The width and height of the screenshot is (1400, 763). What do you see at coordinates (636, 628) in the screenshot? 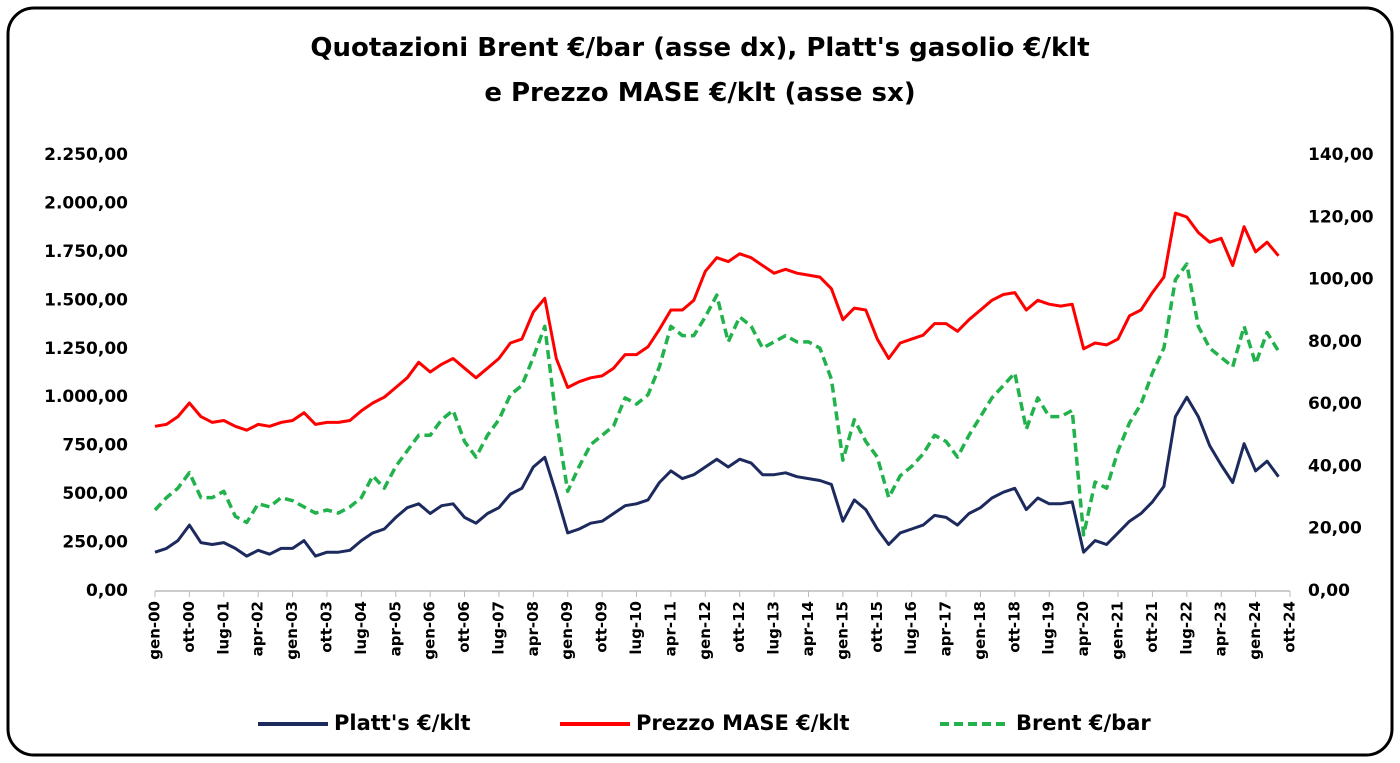
I see `x-tick-label: lug-10` at bounding box center [636, 628].